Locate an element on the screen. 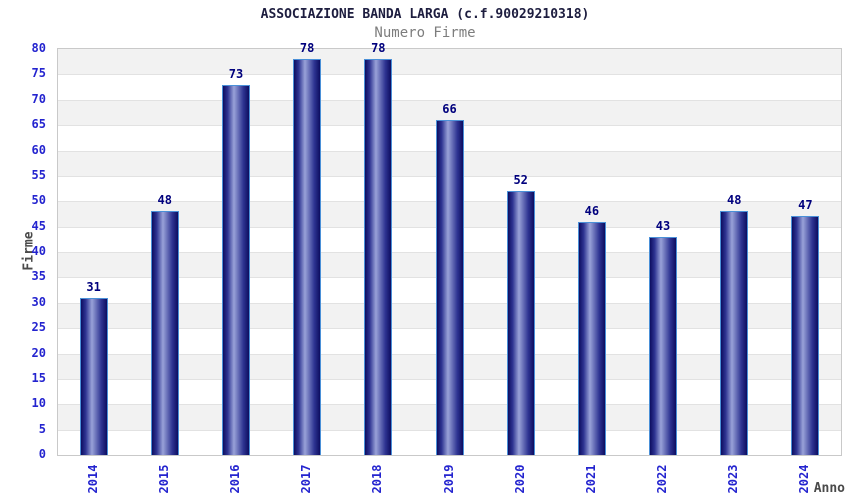  y-axis: 0 5 10 15 20 25 30 35 40 45 50 55 60 65 70 75 80 is located at coordinates (25, 251).